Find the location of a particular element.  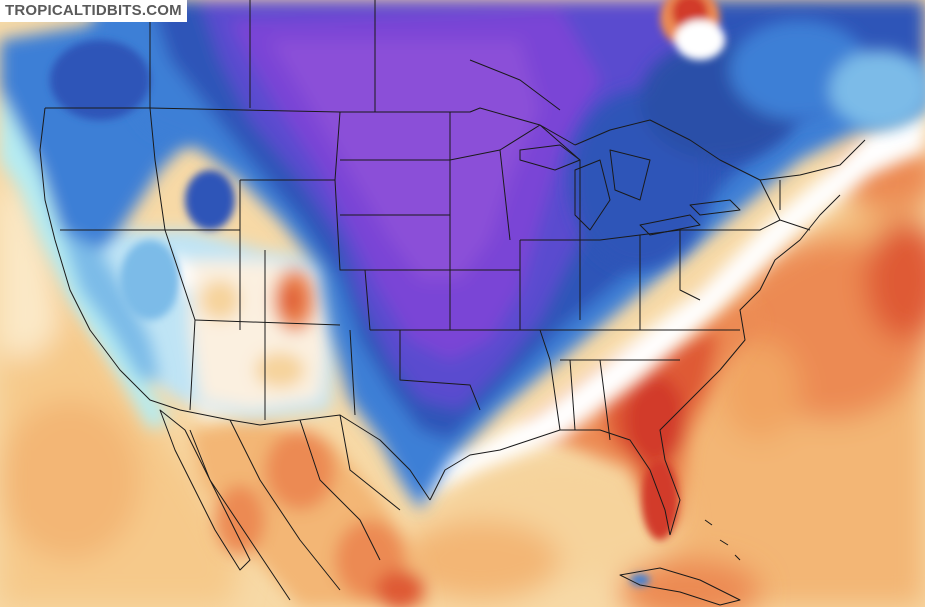

northern-warm-pocket is located at coordinates (692, 30).